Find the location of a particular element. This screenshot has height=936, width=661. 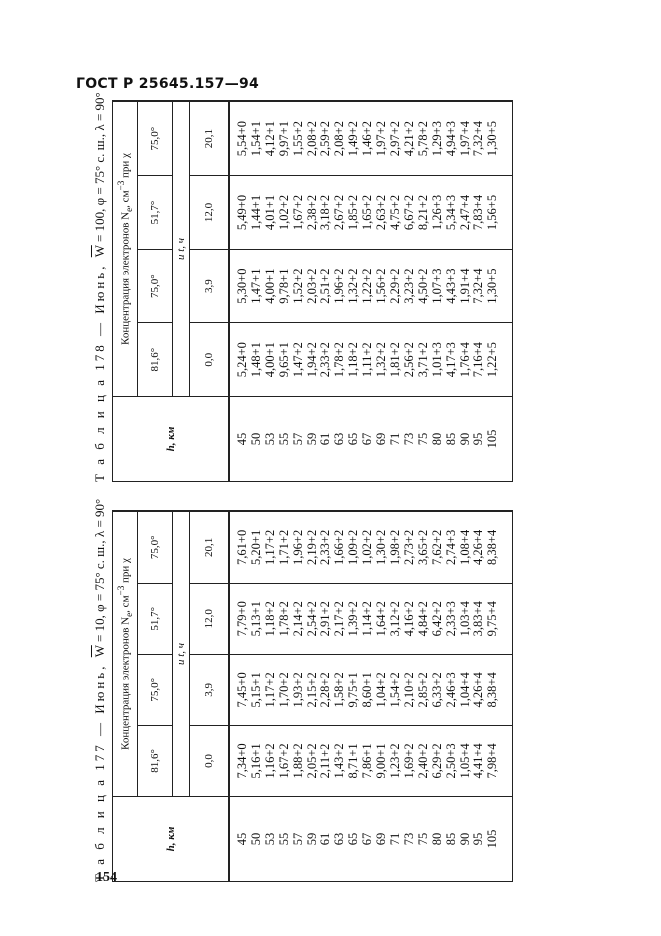

h-value: 50 is located at coordinates (255, 839).